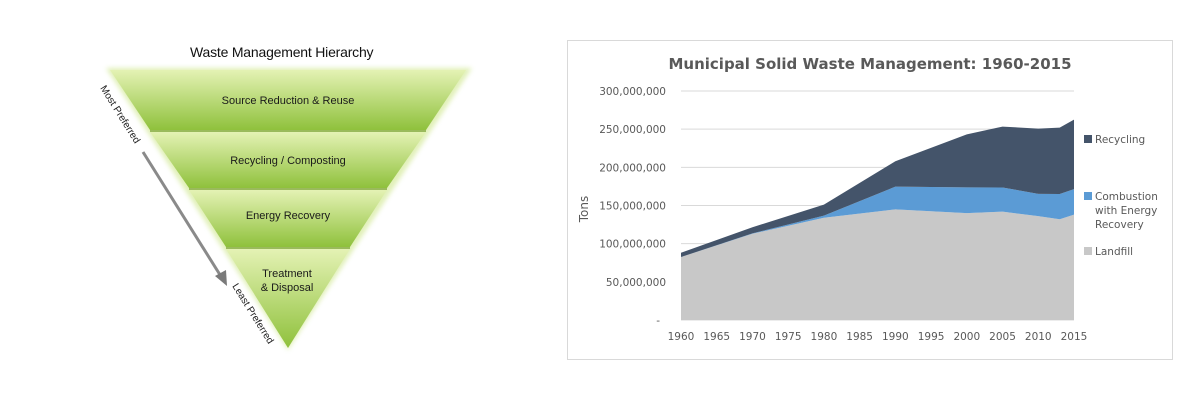 The width and height of the screenshot is (1200, 400). I want to click on y-tick-label: 100,000,000, so click(632, 245).